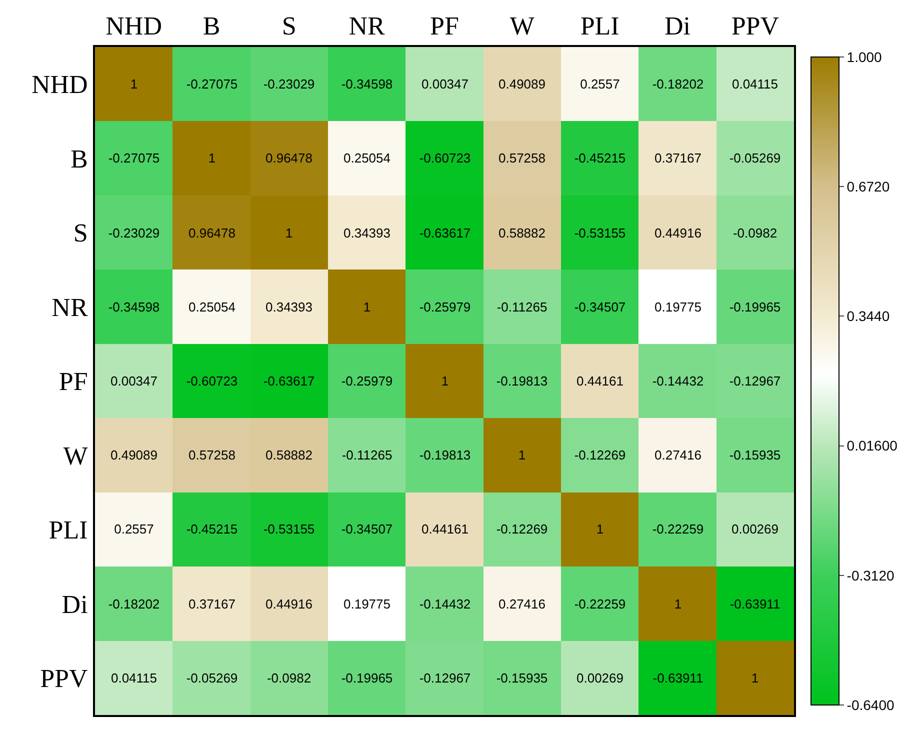 Image resolution: width=921 pixels, height=733 pixels. What do you see at coordinates (289, 26) in the screenshot?
I see `x-tick-label: S` at bounding box center [289, 26].